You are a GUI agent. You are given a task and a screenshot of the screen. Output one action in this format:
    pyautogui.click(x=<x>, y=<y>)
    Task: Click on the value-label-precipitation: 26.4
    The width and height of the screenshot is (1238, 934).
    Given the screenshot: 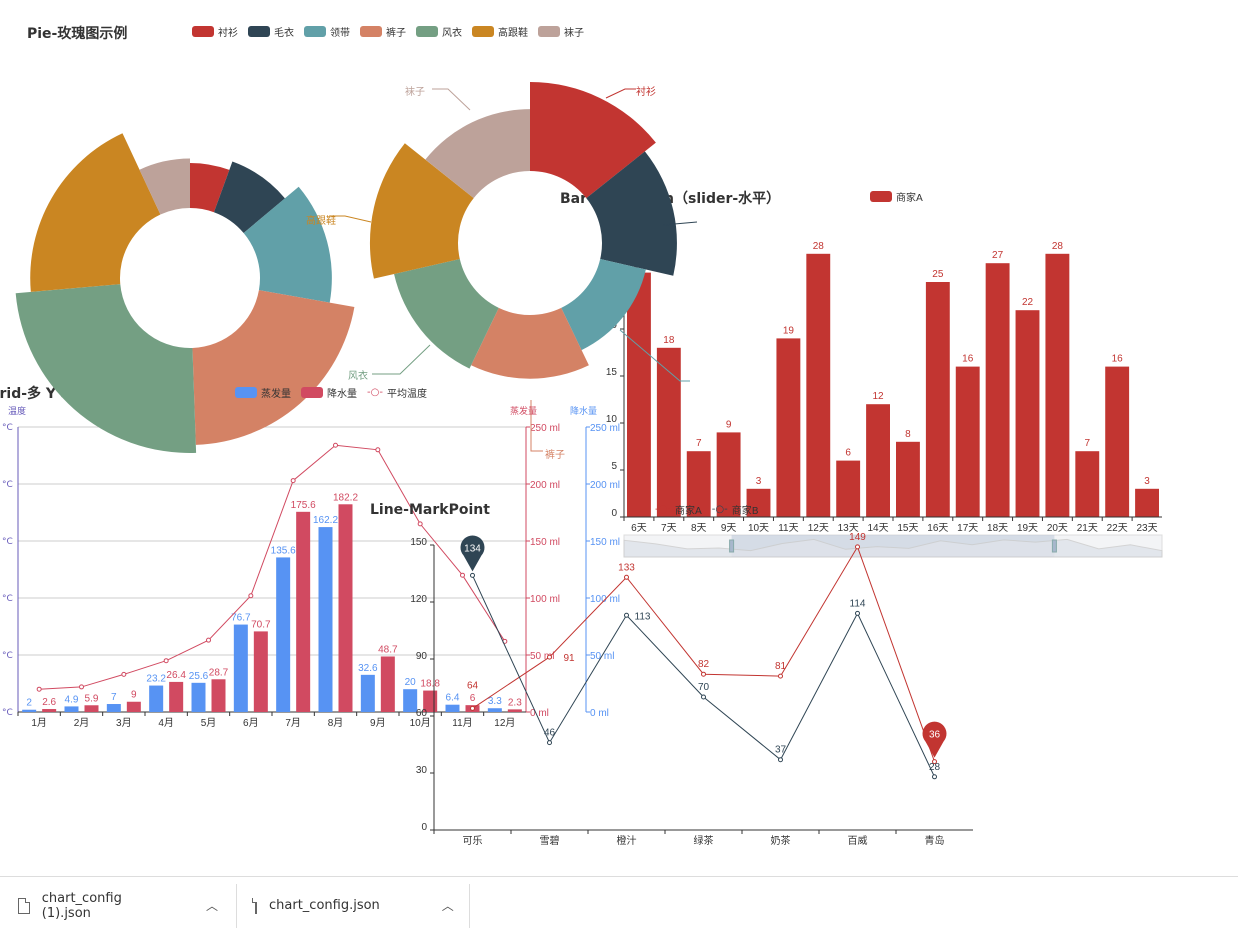 What is the action you would take?
    pyautogui.click(x=176, y=675)
    